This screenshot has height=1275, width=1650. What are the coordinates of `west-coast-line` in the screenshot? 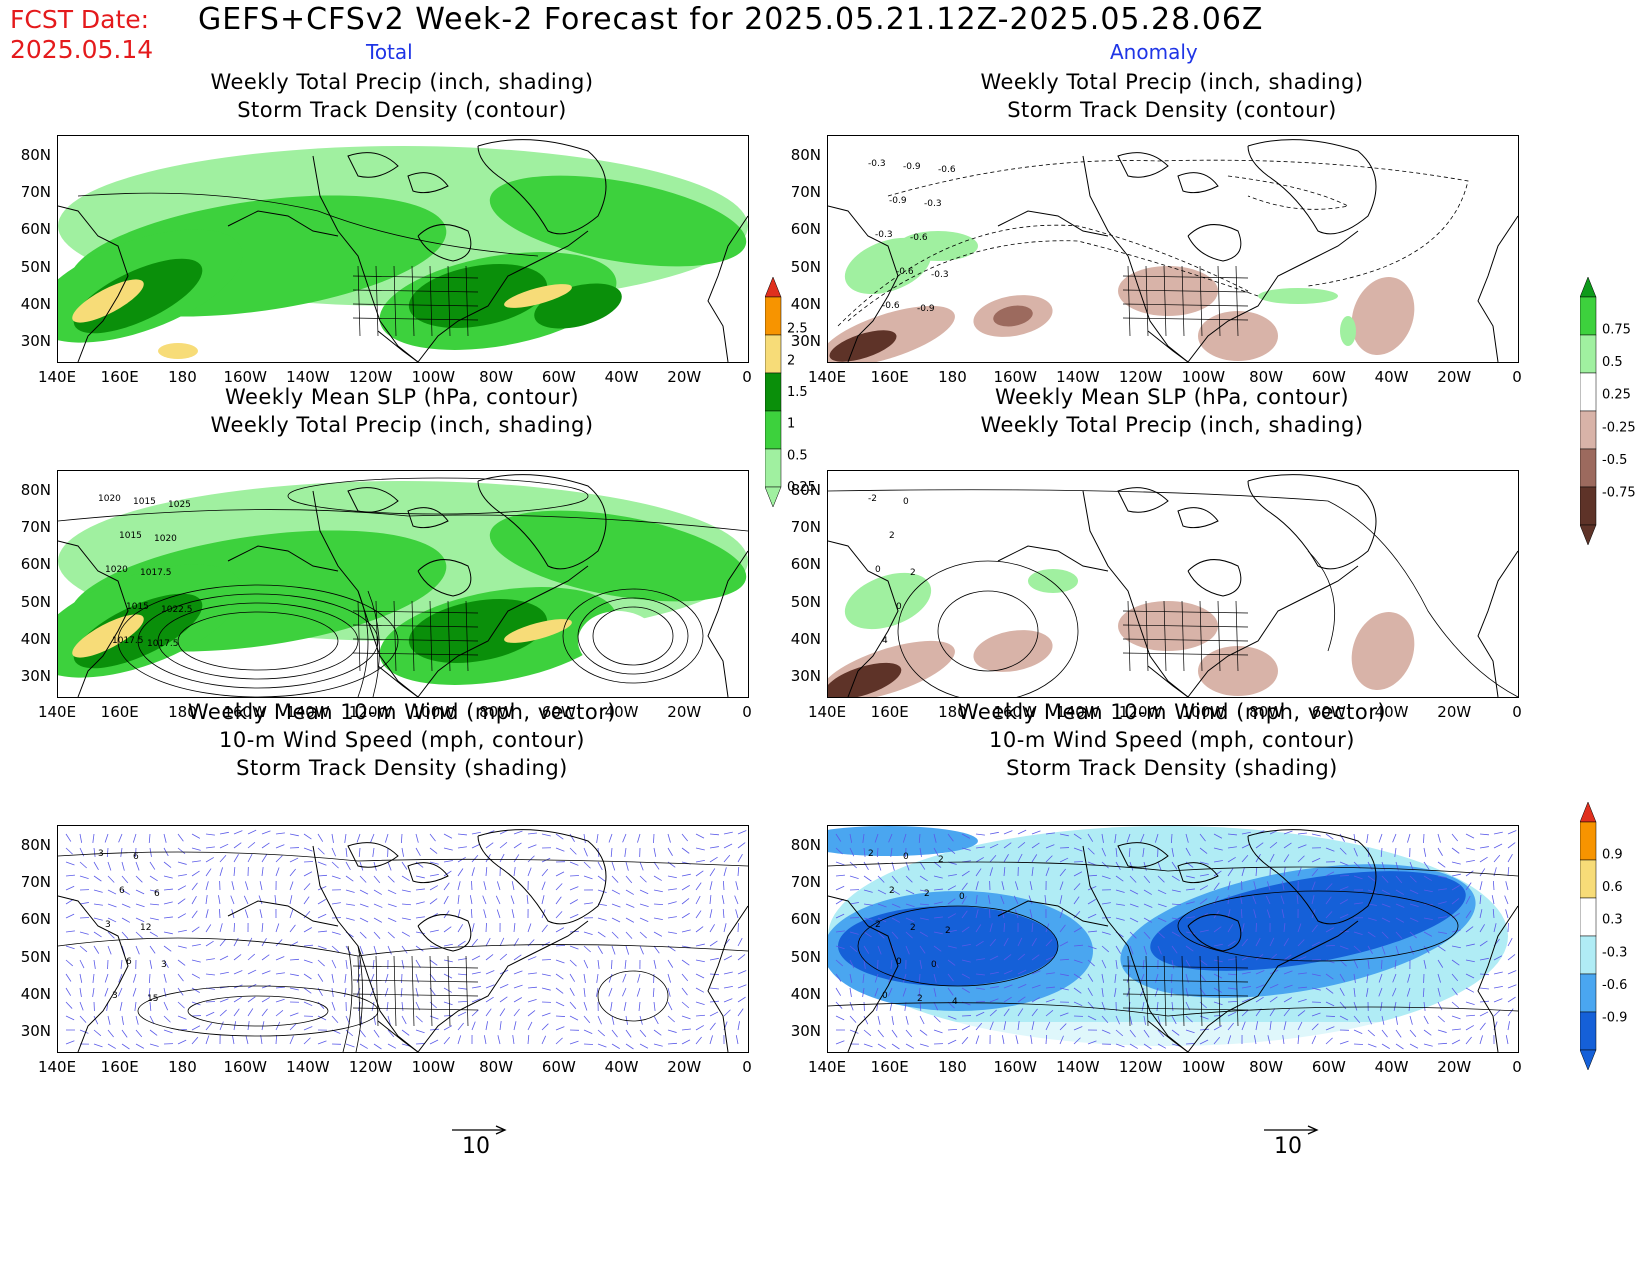 It's located at (1135, 948).